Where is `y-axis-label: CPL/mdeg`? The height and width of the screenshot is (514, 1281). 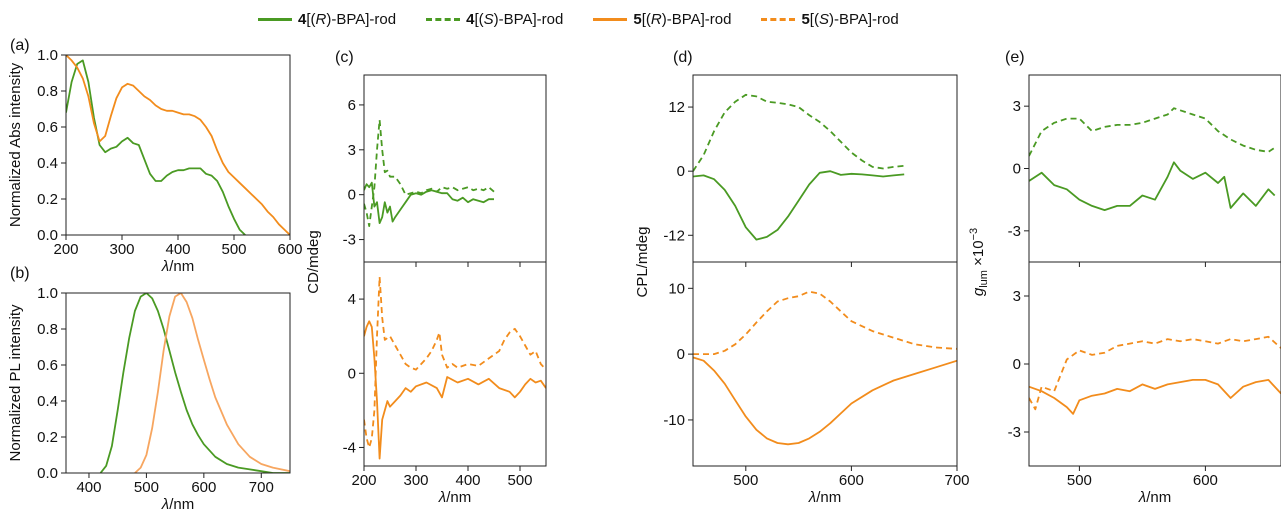 y-axis-label: CPL/mdeg is located at coordinates (642, 262).